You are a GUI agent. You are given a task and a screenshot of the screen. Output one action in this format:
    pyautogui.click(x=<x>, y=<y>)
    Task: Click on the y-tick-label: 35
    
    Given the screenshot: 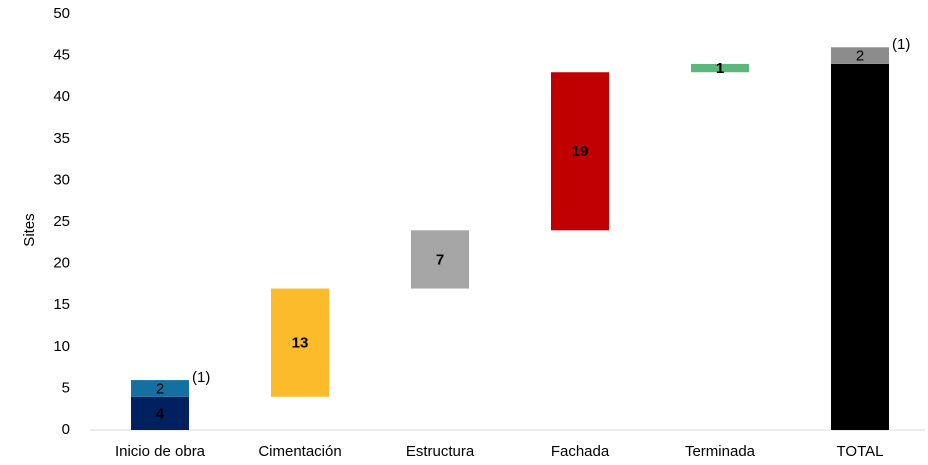 What is the action you would take?
    pyautogui.click(x=61, y=138)
    